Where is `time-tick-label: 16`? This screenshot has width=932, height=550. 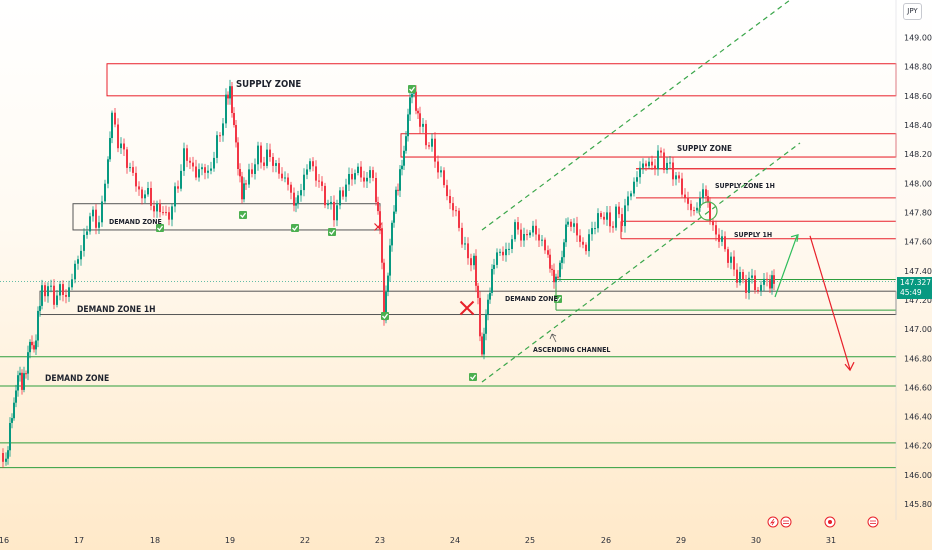 time-tick-label: 16 is located at coordinates (4, 540).